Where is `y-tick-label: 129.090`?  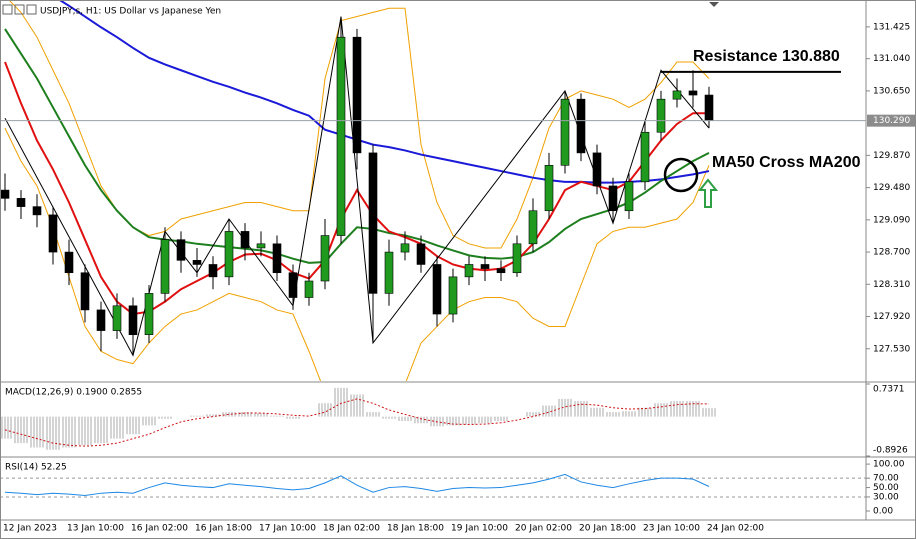 y-tick-label: 129.090 is located at coordinates (891, 220).